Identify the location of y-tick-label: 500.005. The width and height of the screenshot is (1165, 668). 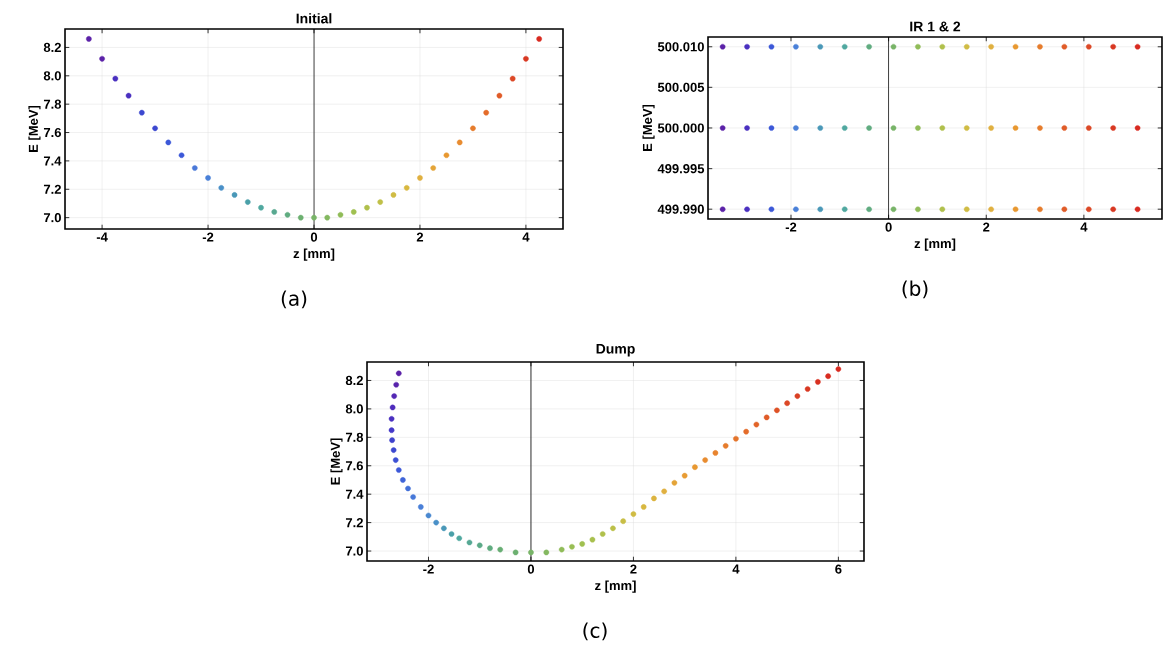
(681, 87).